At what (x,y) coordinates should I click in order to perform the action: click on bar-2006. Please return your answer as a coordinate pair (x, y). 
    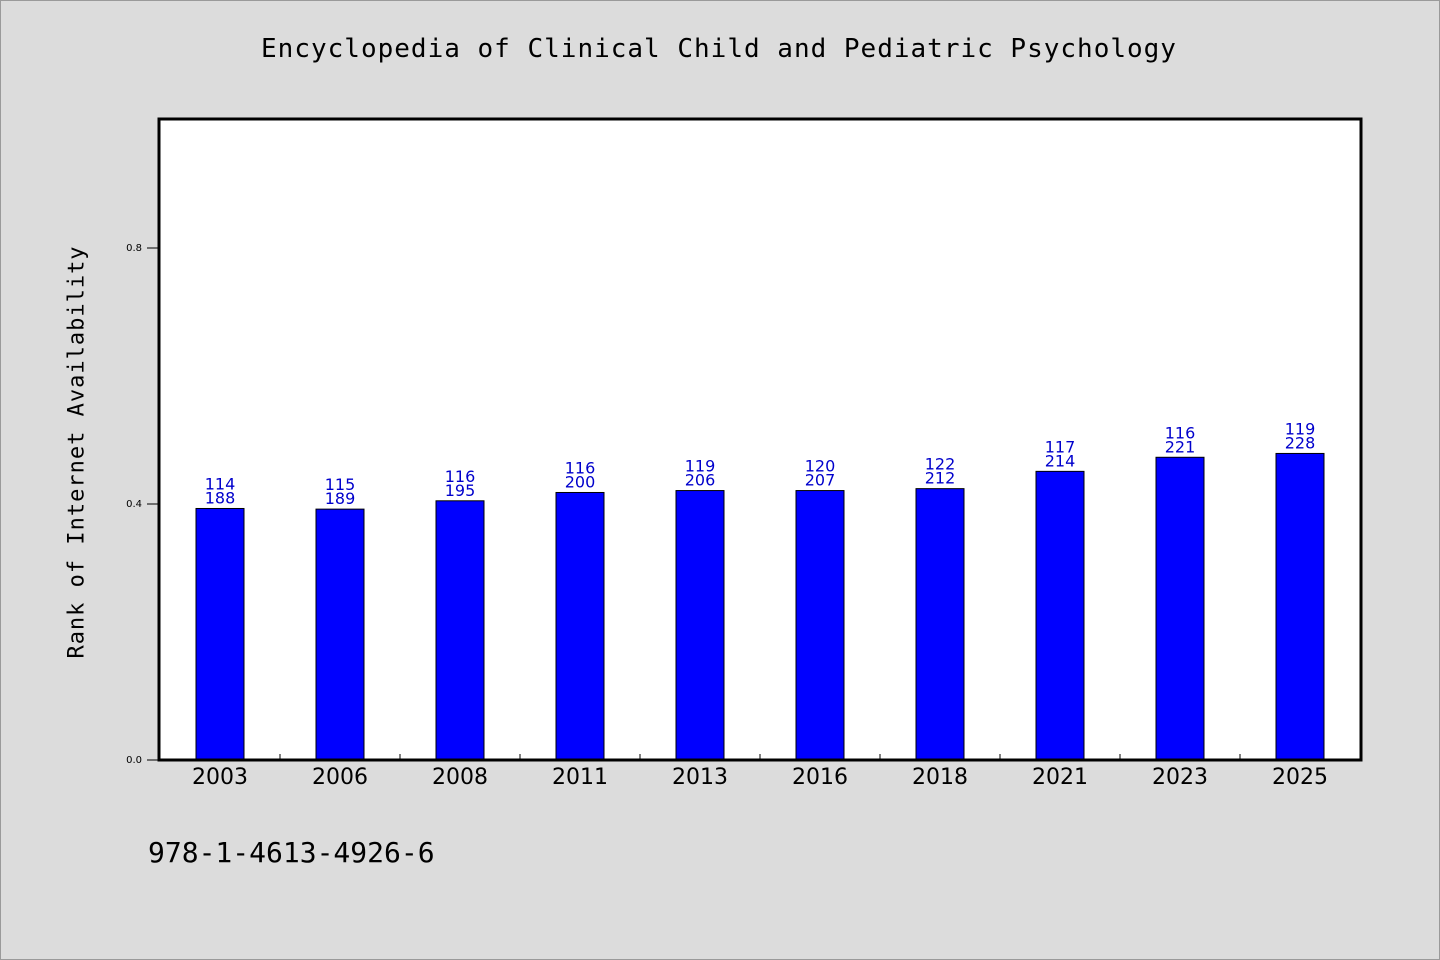
    Looking at the image, I should click on (340, 634).